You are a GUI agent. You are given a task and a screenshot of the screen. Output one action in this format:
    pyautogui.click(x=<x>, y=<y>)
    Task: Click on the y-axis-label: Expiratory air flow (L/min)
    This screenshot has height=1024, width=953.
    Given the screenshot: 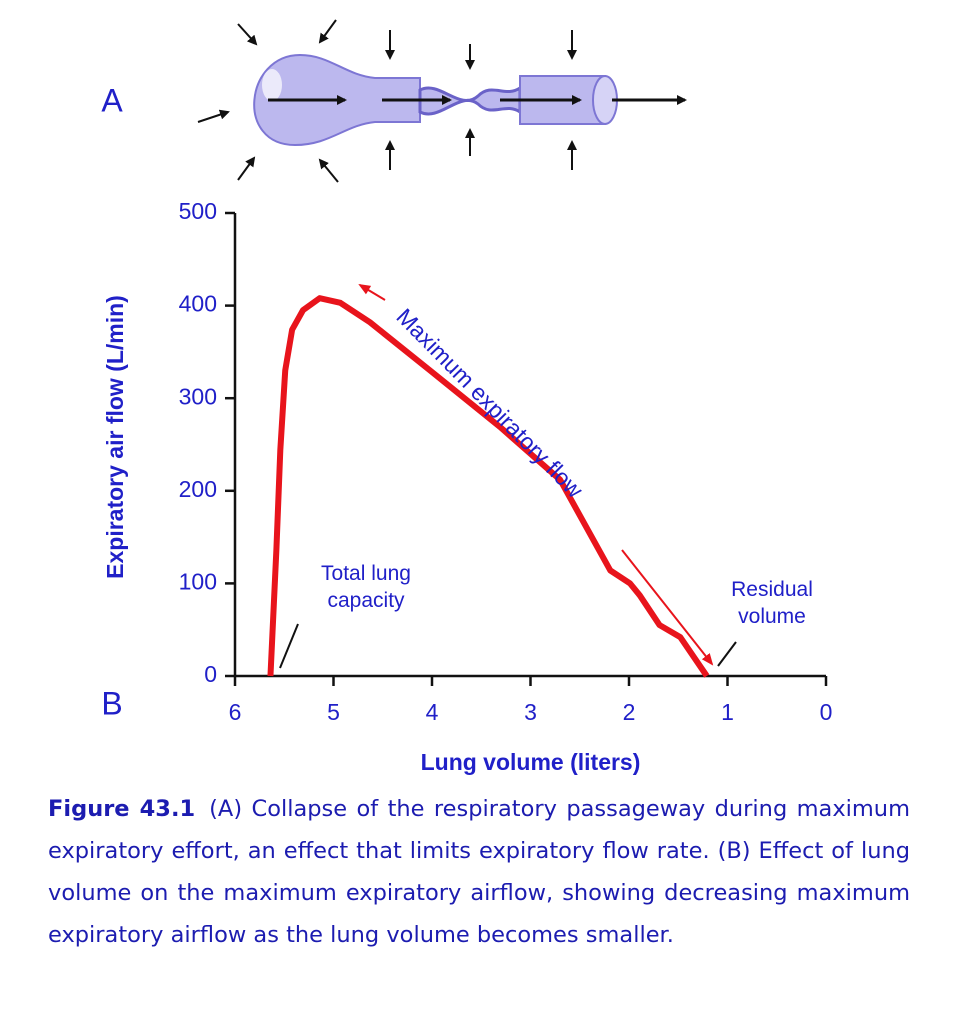 What is the action you would take?
    pyautogui.click(x=115, y=437)
    